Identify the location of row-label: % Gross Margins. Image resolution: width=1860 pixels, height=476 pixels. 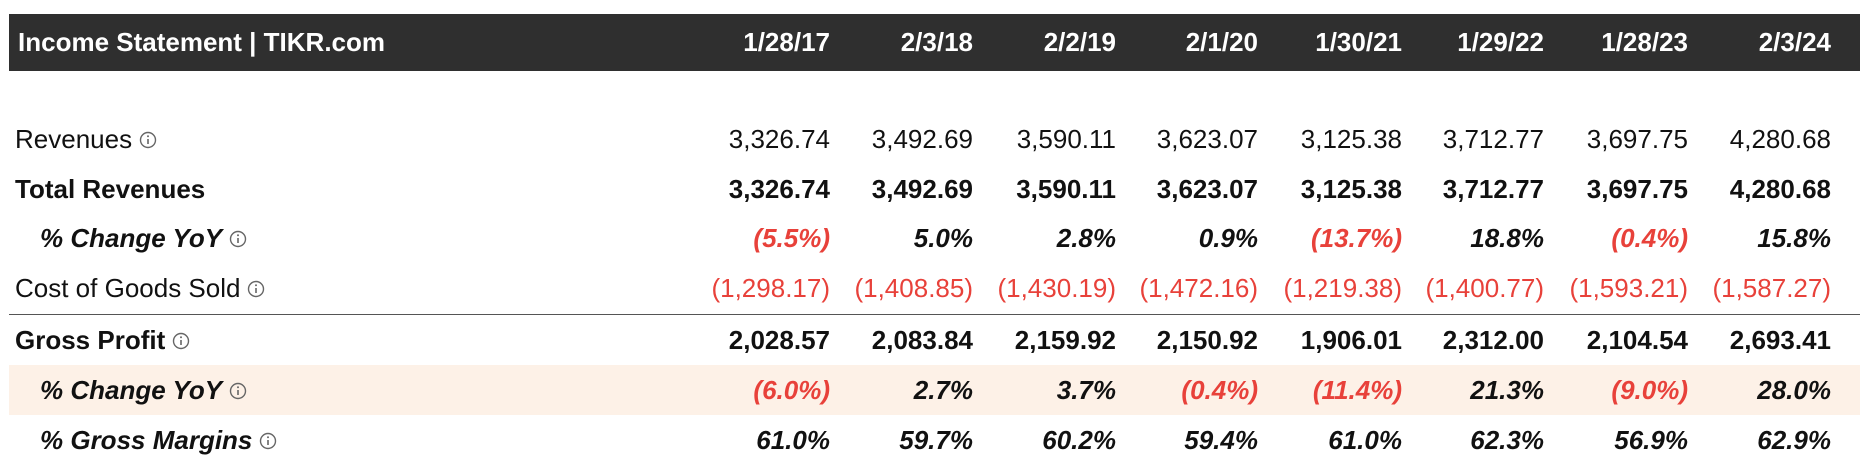
(158, 440).